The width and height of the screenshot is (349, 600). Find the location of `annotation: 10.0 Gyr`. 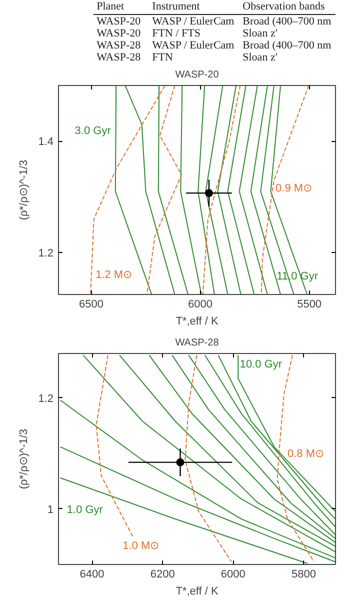

annotation: 10.0 Gyr is located at coordinates (261, 364).